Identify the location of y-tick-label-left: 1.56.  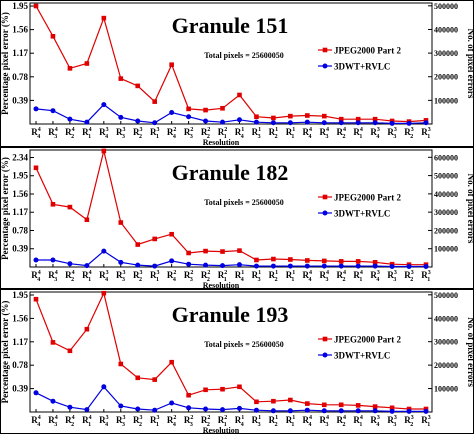
(20, 30).